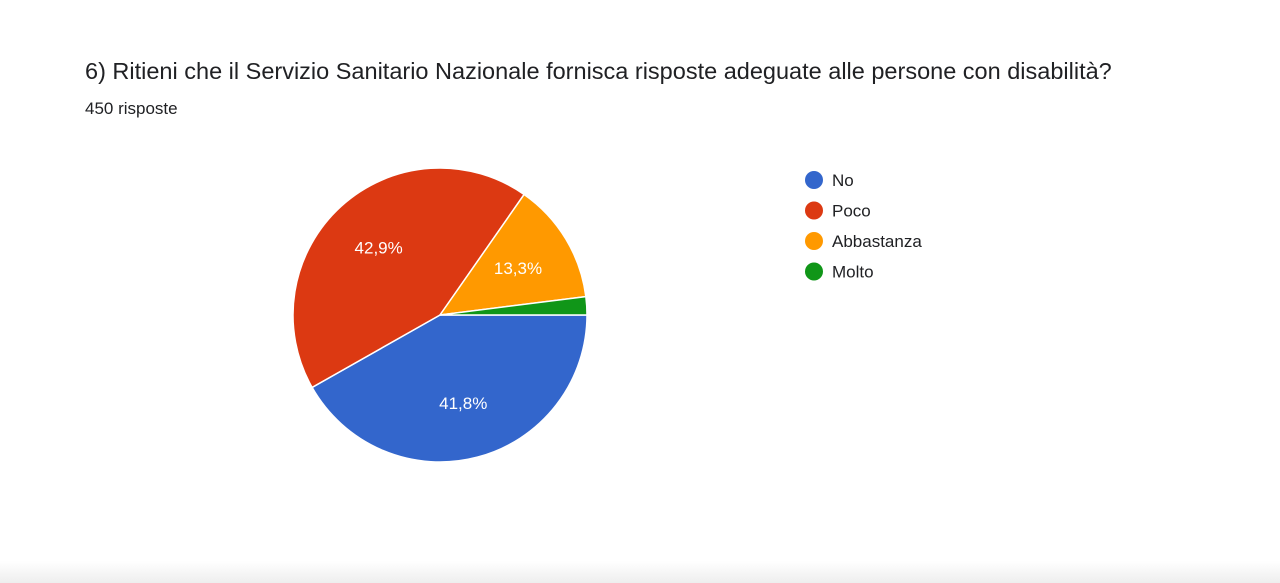  I want to click on page-bottom-shadow, so click(640, 572).